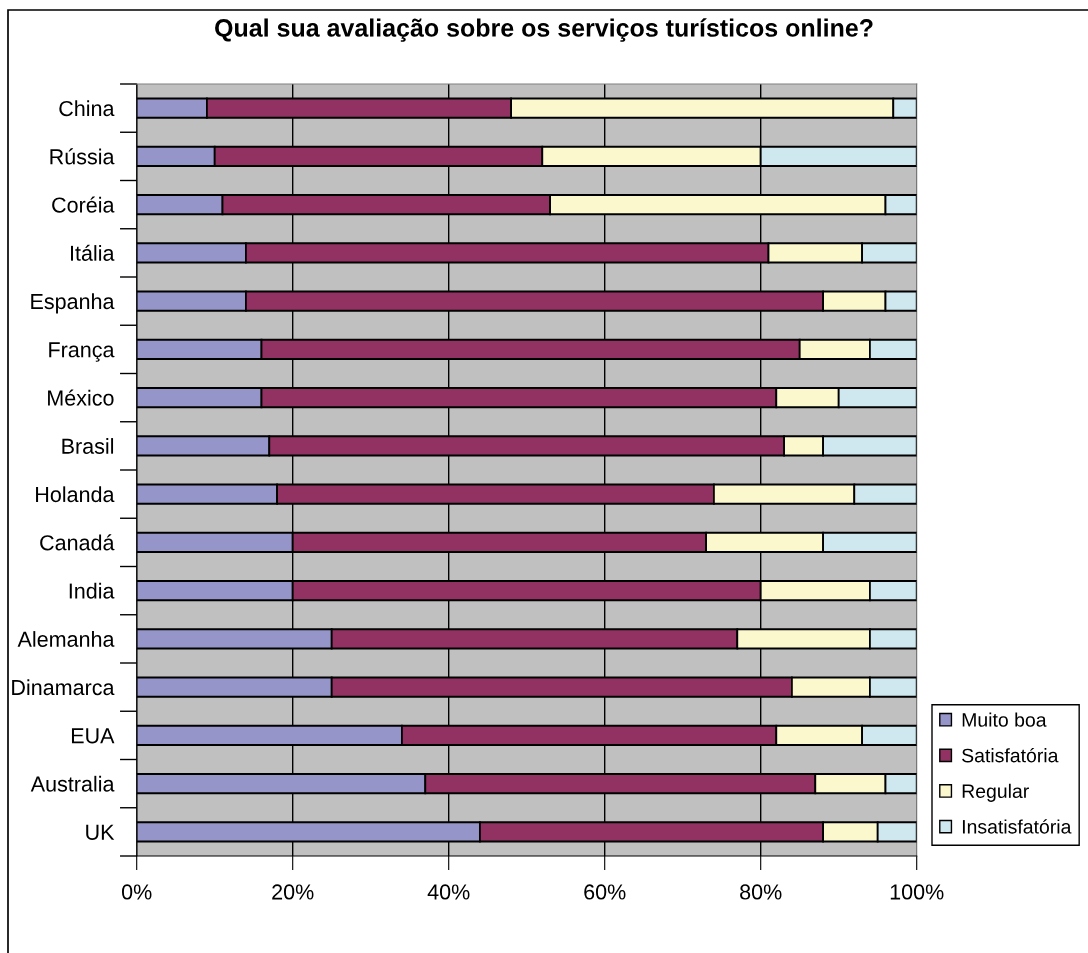 The width and height of the screenshot is (1088, 953). Describe the element at coordinates (544, 30) in the screenshot. I see `chart-title: Qual sua avaliação sobre os serviços turísticos online?` at that location.